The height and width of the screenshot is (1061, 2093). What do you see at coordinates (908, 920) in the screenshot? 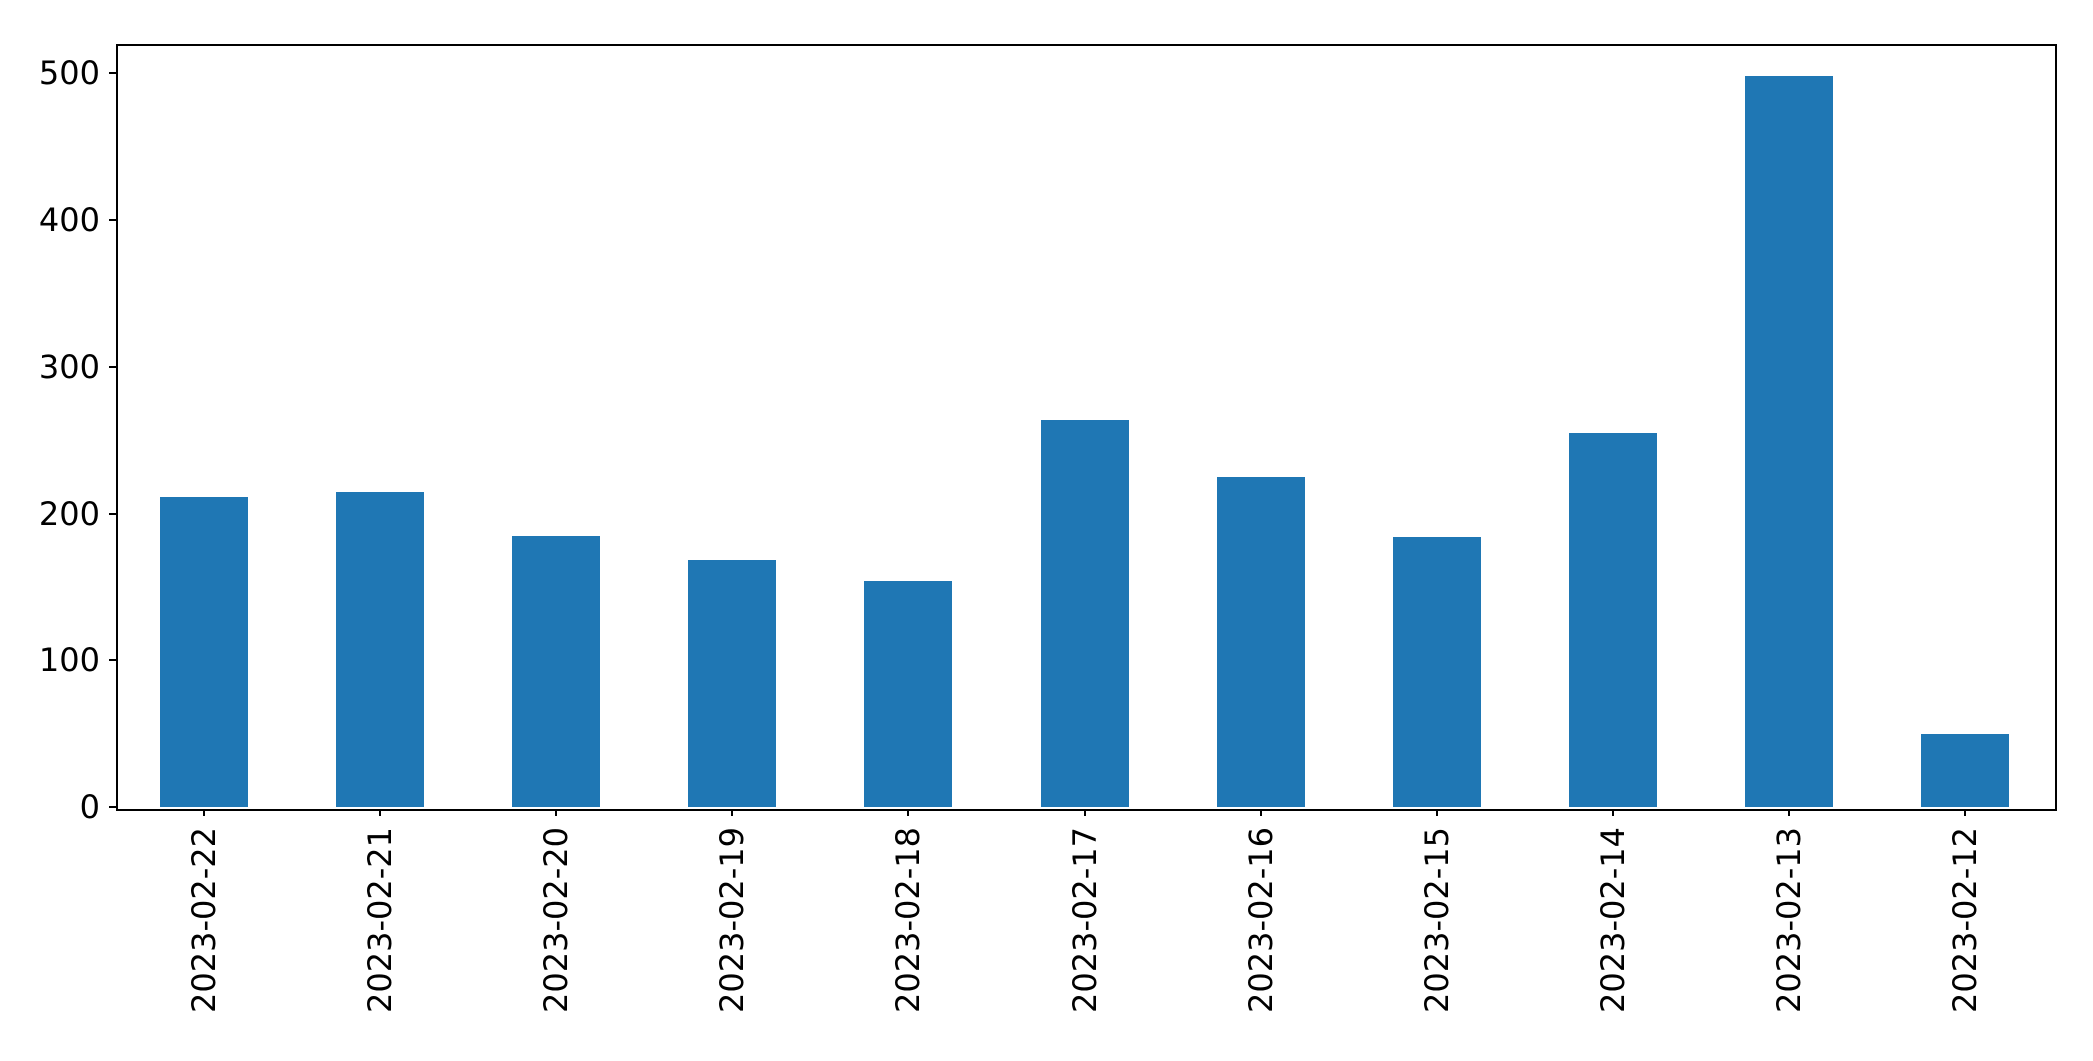
I see `x-axis-tick-label: 2023-02-18` at bounding box center [908, 920].